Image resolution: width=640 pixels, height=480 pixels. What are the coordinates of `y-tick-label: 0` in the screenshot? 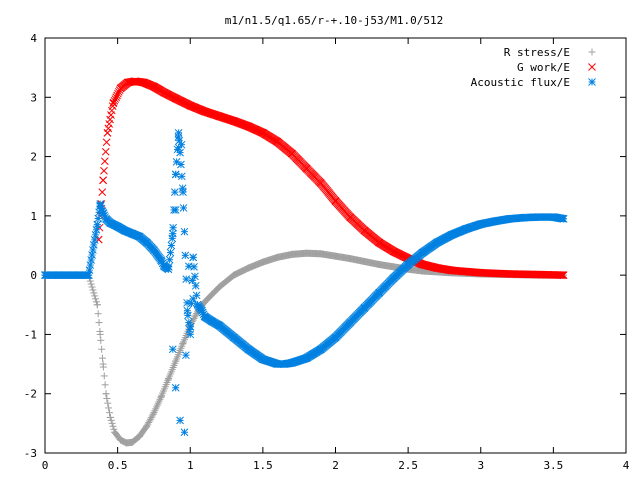 It's located at (33, 275).